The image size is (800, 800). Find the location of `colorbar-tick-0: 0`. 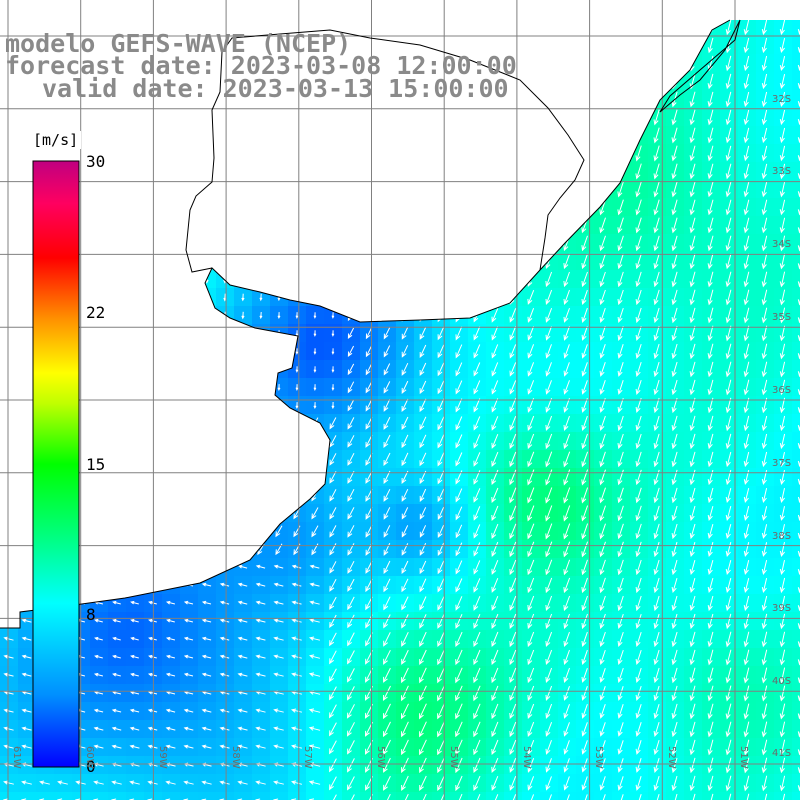

colorbar-tick-0: 0 is located at coordinates (91, 766).